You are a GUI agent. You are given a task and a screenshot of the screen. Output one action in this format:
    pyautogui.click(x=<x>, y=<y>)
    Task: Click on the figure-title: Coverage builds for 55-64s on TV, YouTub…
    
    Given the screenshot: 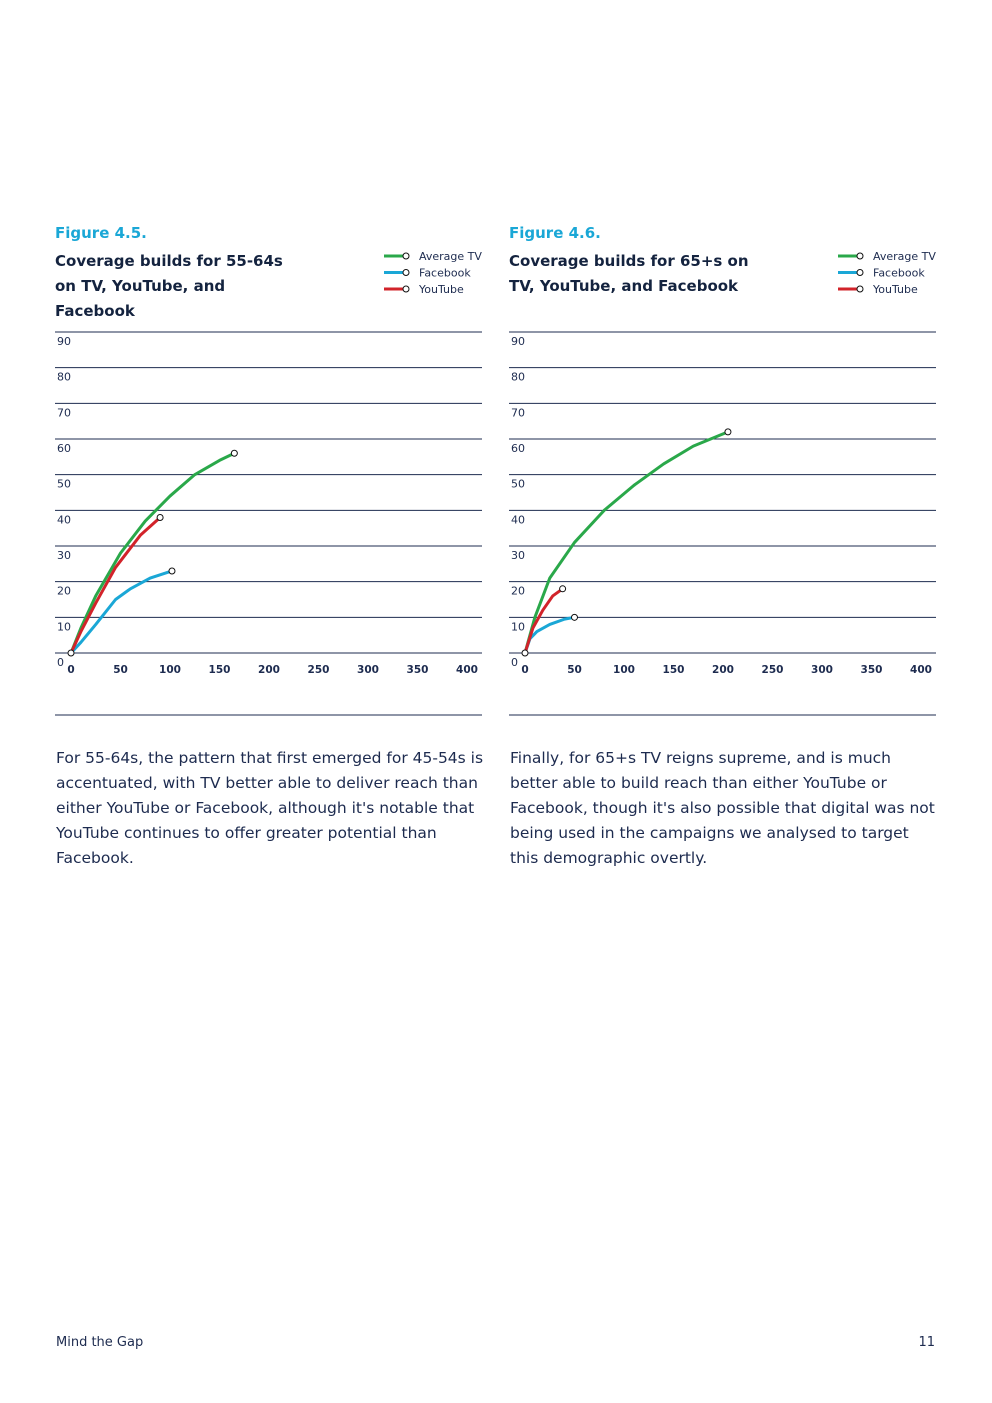 What is the action you would take?
    pyautogui.click(x=169, y=286)
    